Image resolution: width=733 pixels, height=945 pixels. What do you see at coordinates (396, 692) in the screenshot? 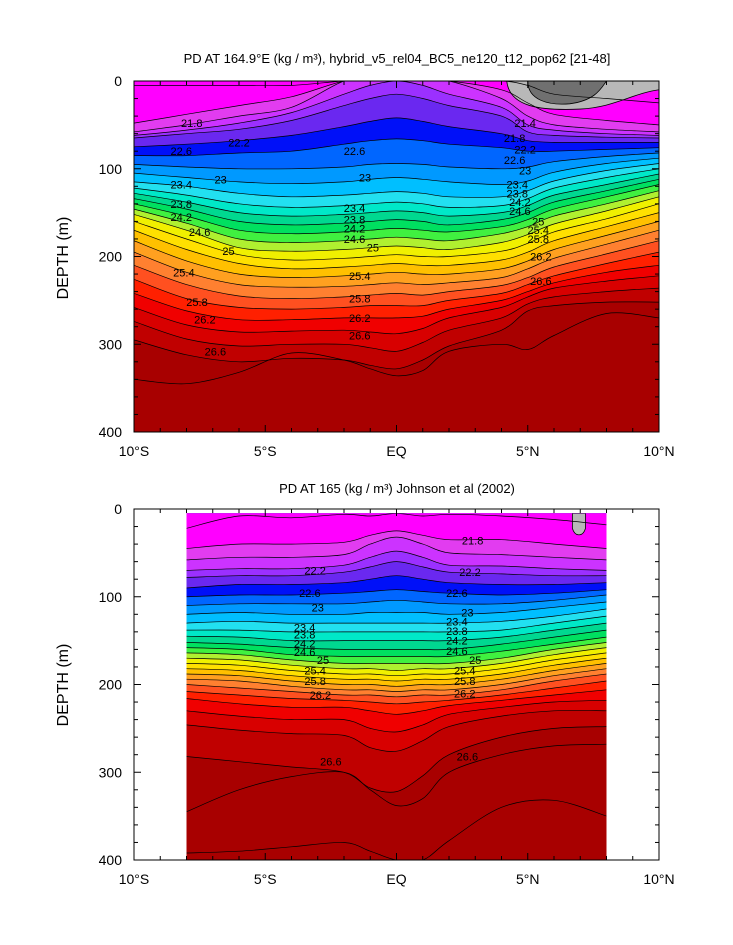
I see `isoline-25.8` at bounding box center [396, 692].